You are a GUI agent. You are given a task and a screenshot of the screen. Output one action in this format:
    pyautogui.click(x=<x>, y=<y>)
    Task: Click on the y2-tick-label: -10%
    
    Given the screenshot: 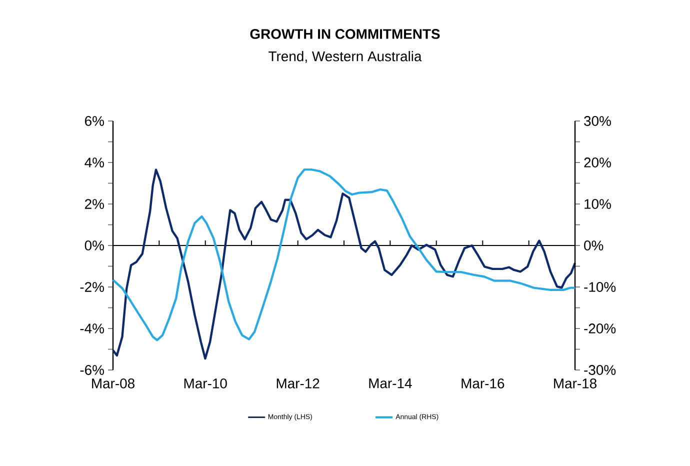 What is the action you would take?
    pyautogui.click(x=600, y=287)
    